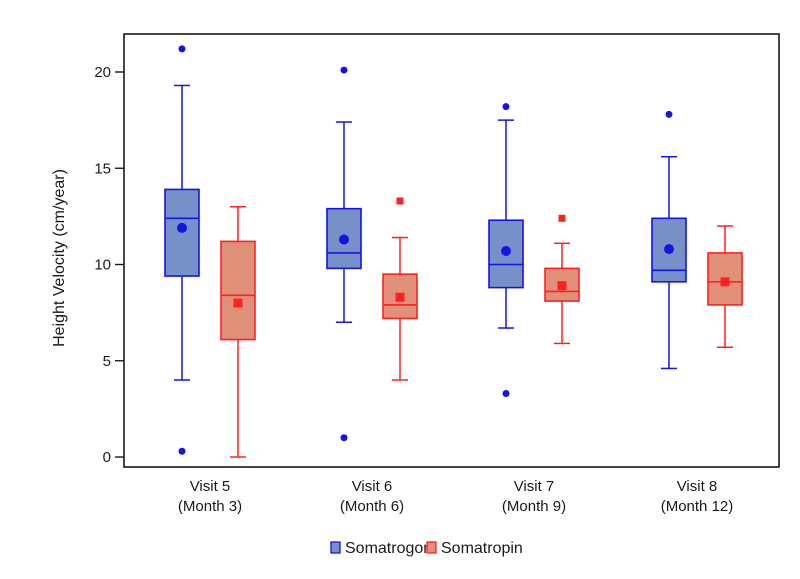 This screenshot has width=800, height=579. Describe the element at coordinates (534, 486) in the screenshot. I see `x-category-label-line1: Visit 7` at that location.